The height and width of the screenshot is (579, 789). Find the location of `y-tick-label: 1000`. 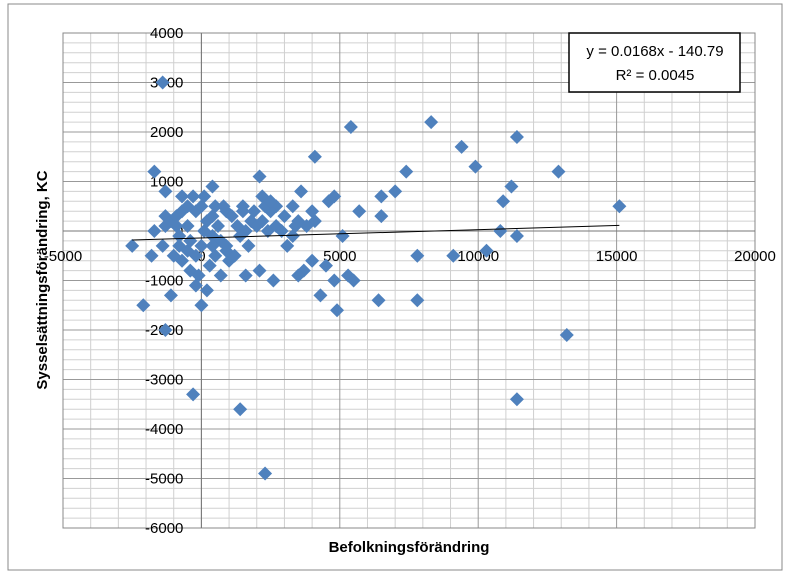

y-tick-label: 1000 is located at coordinates (166, 182).